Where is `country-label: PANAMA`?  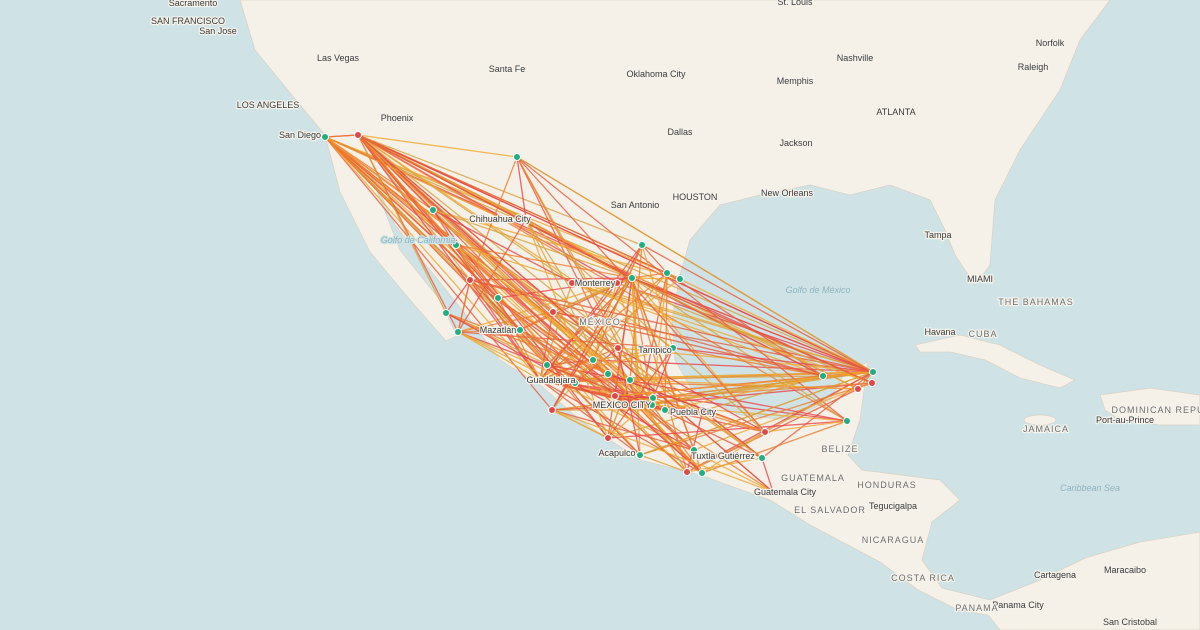 country-label: PANAMA is located at coordinates (976, 608).